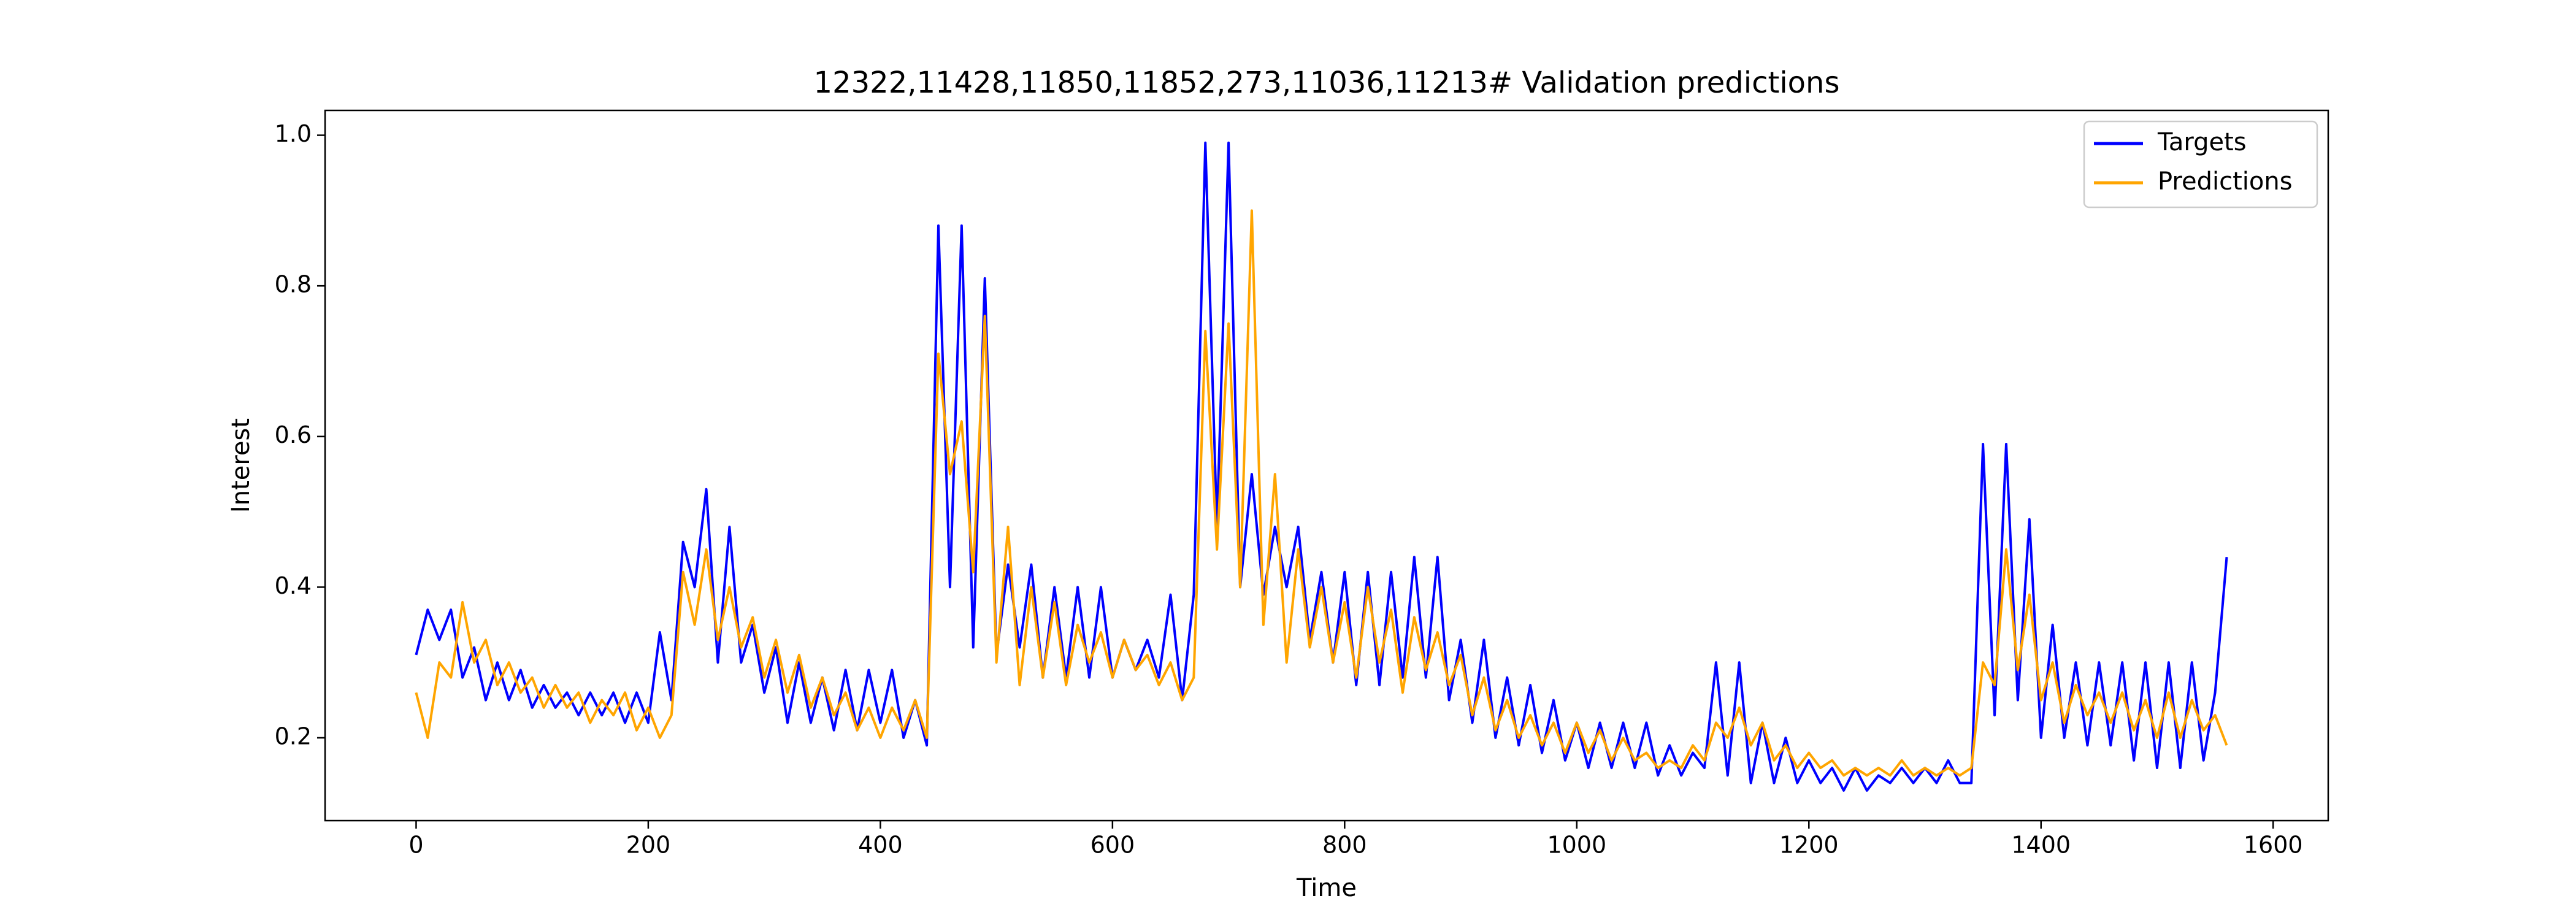 This screenshot has width=2576, height=920. I want to click on x-tick-label: 1200, so click(1809, 845).